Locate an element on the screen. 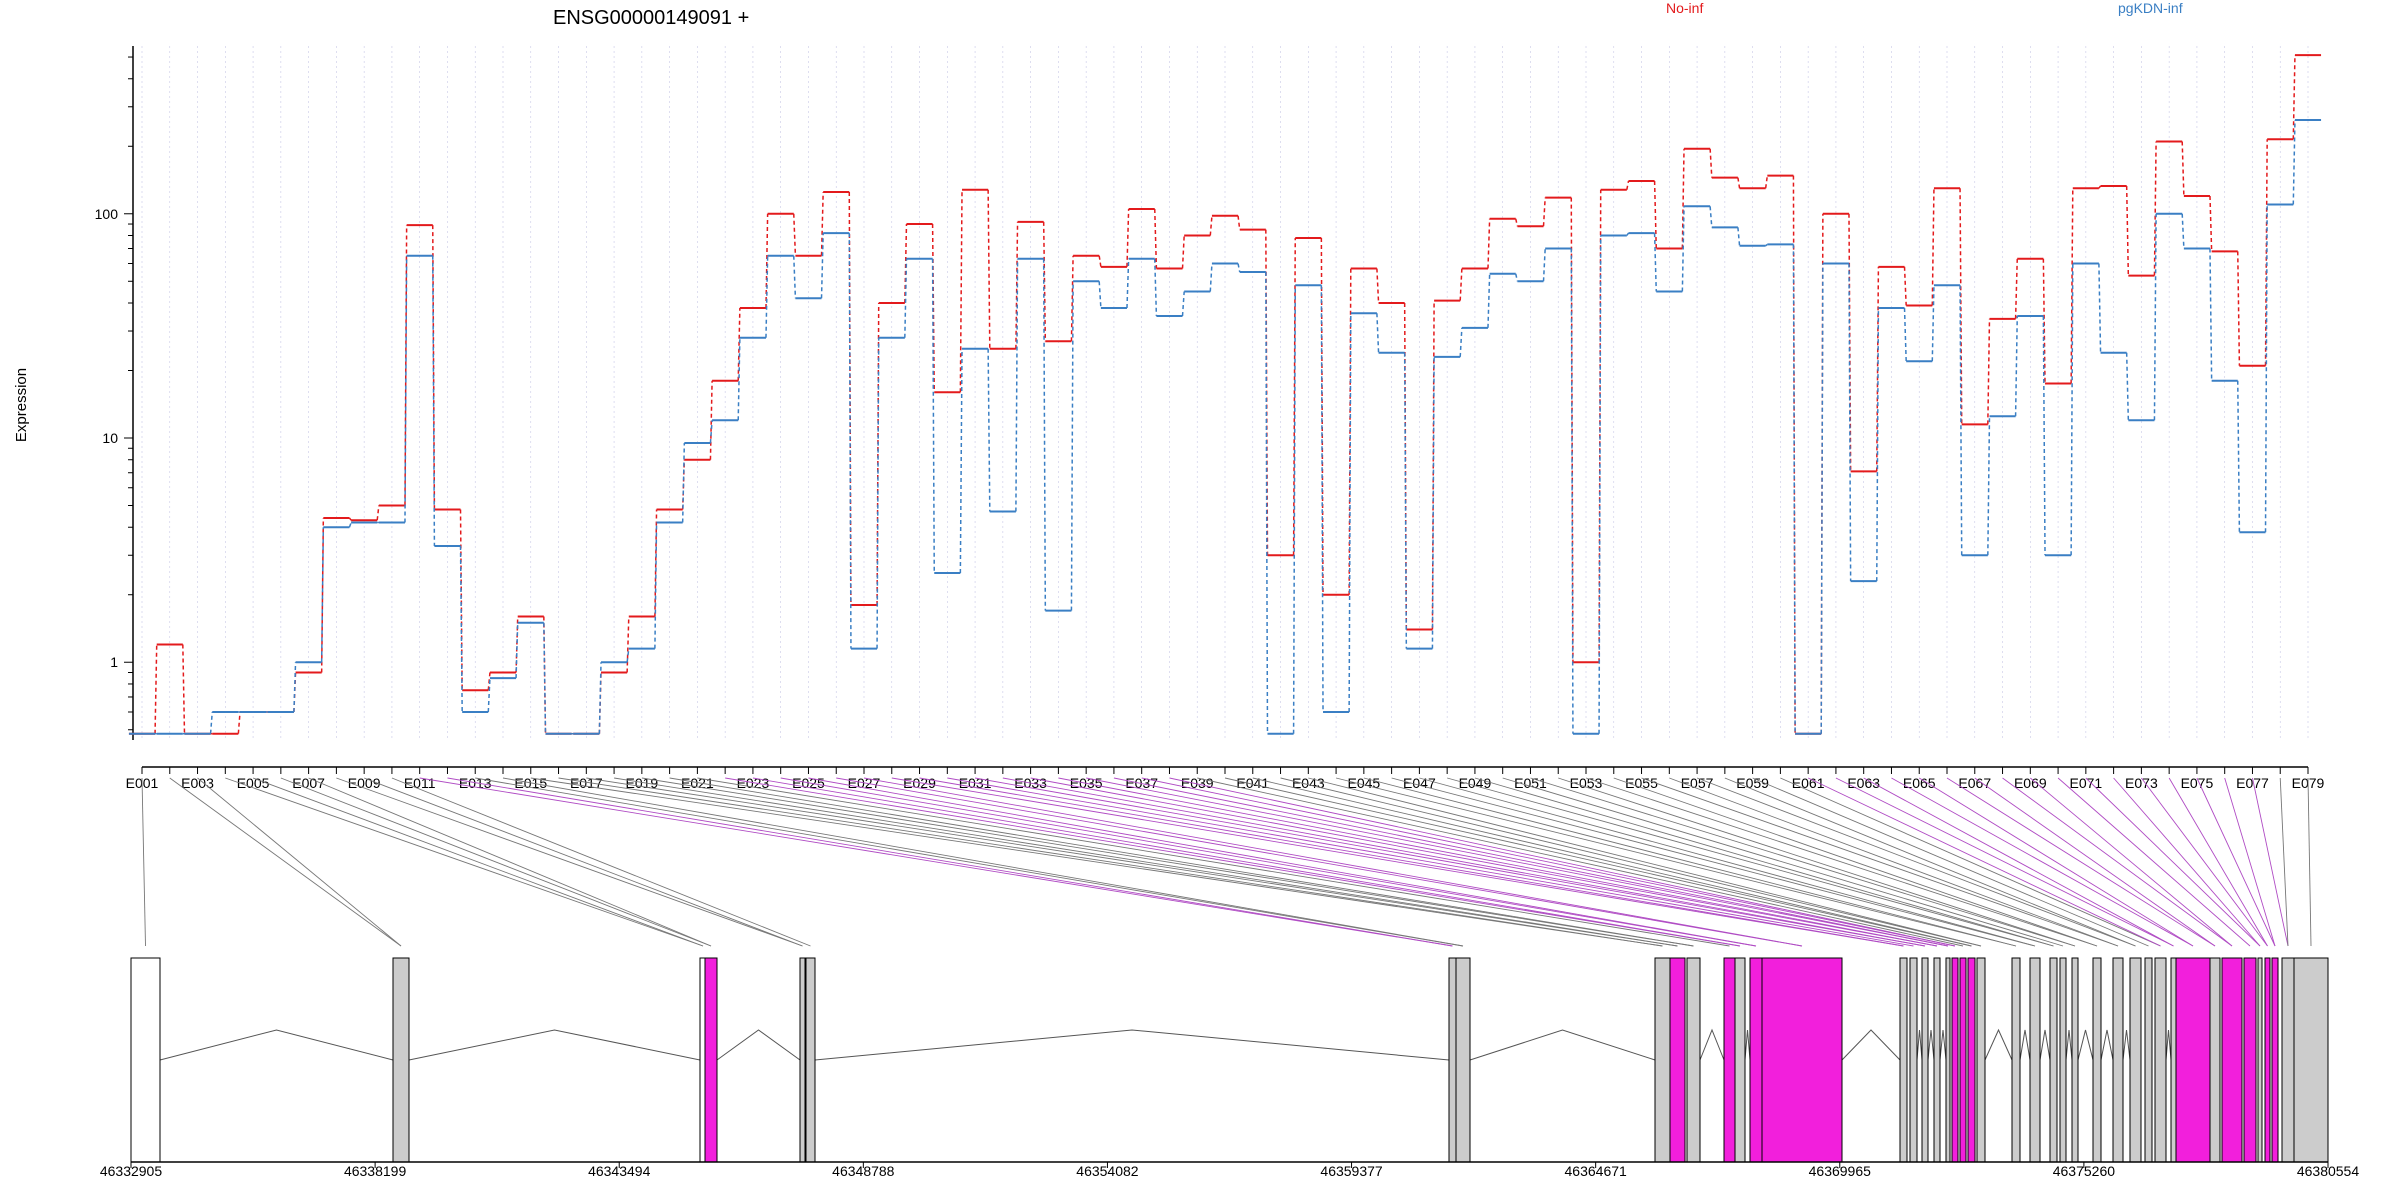 The height and width of the screenshot is (1200, 2400). x-tick-label: E069 is located at coordinates (2030, 783).